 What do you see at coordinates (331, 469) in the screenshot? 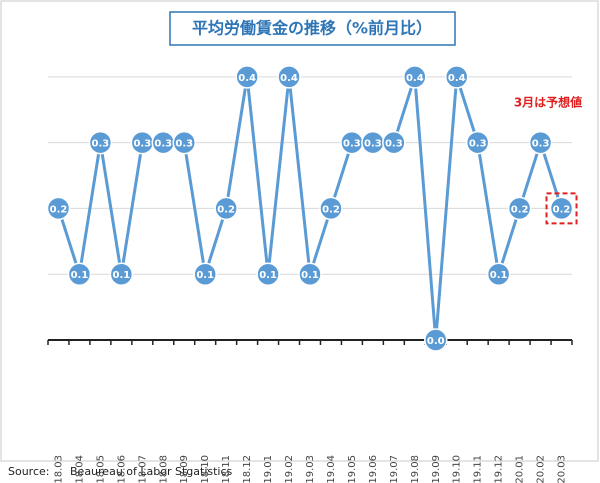
I see `x-tick-label: 2019.04` at bounding box center [331, 469].